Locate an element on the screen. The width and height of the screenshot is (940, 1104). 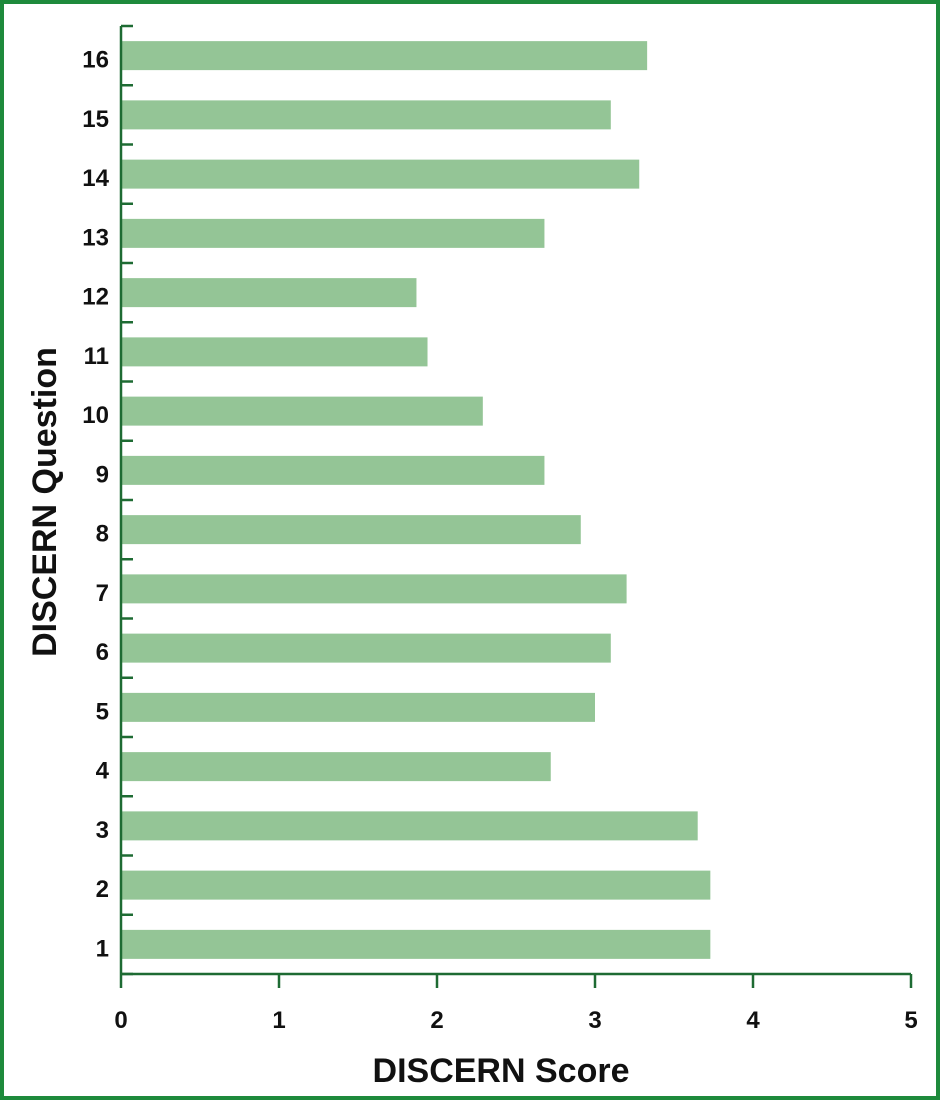
y-tick-label-6: 6 is located at coordinates (102, 652).